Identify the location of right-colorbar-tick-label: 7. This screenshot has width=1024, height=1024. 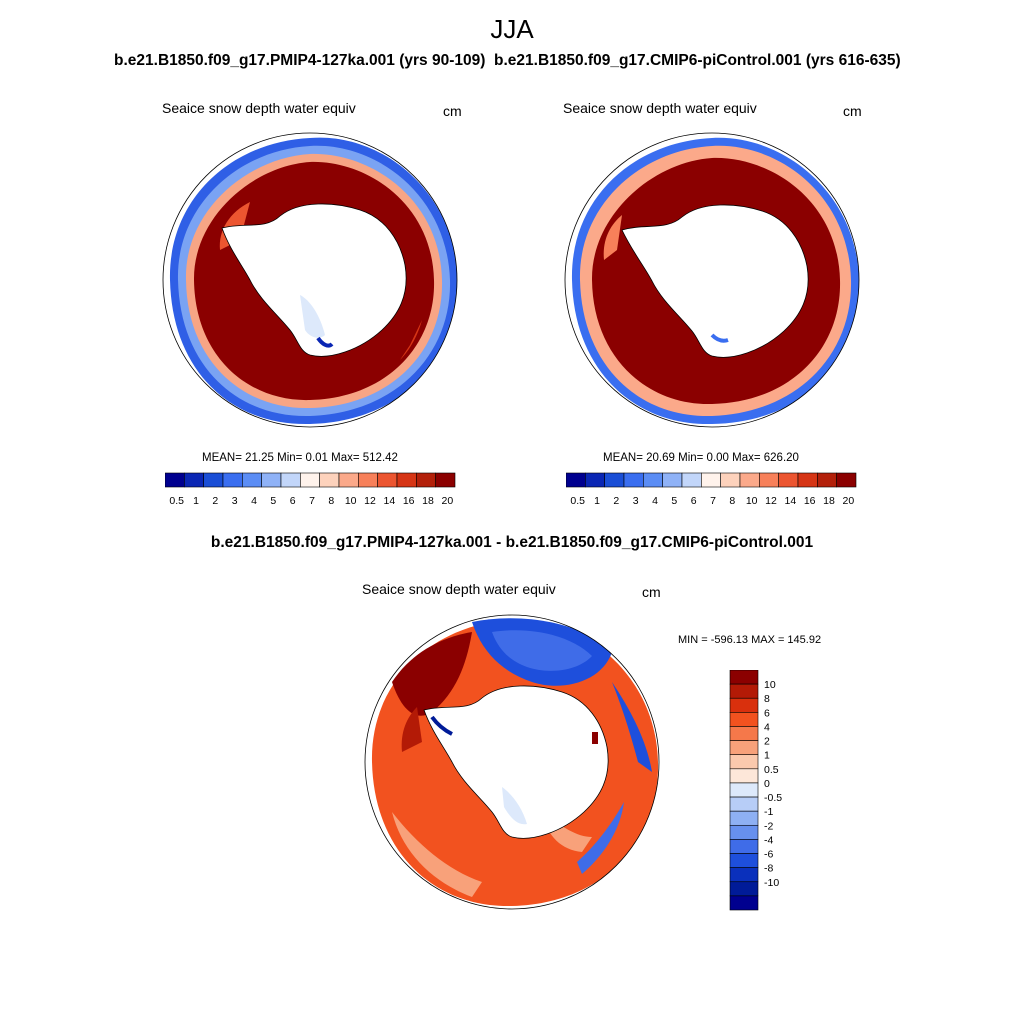
(713, 501).